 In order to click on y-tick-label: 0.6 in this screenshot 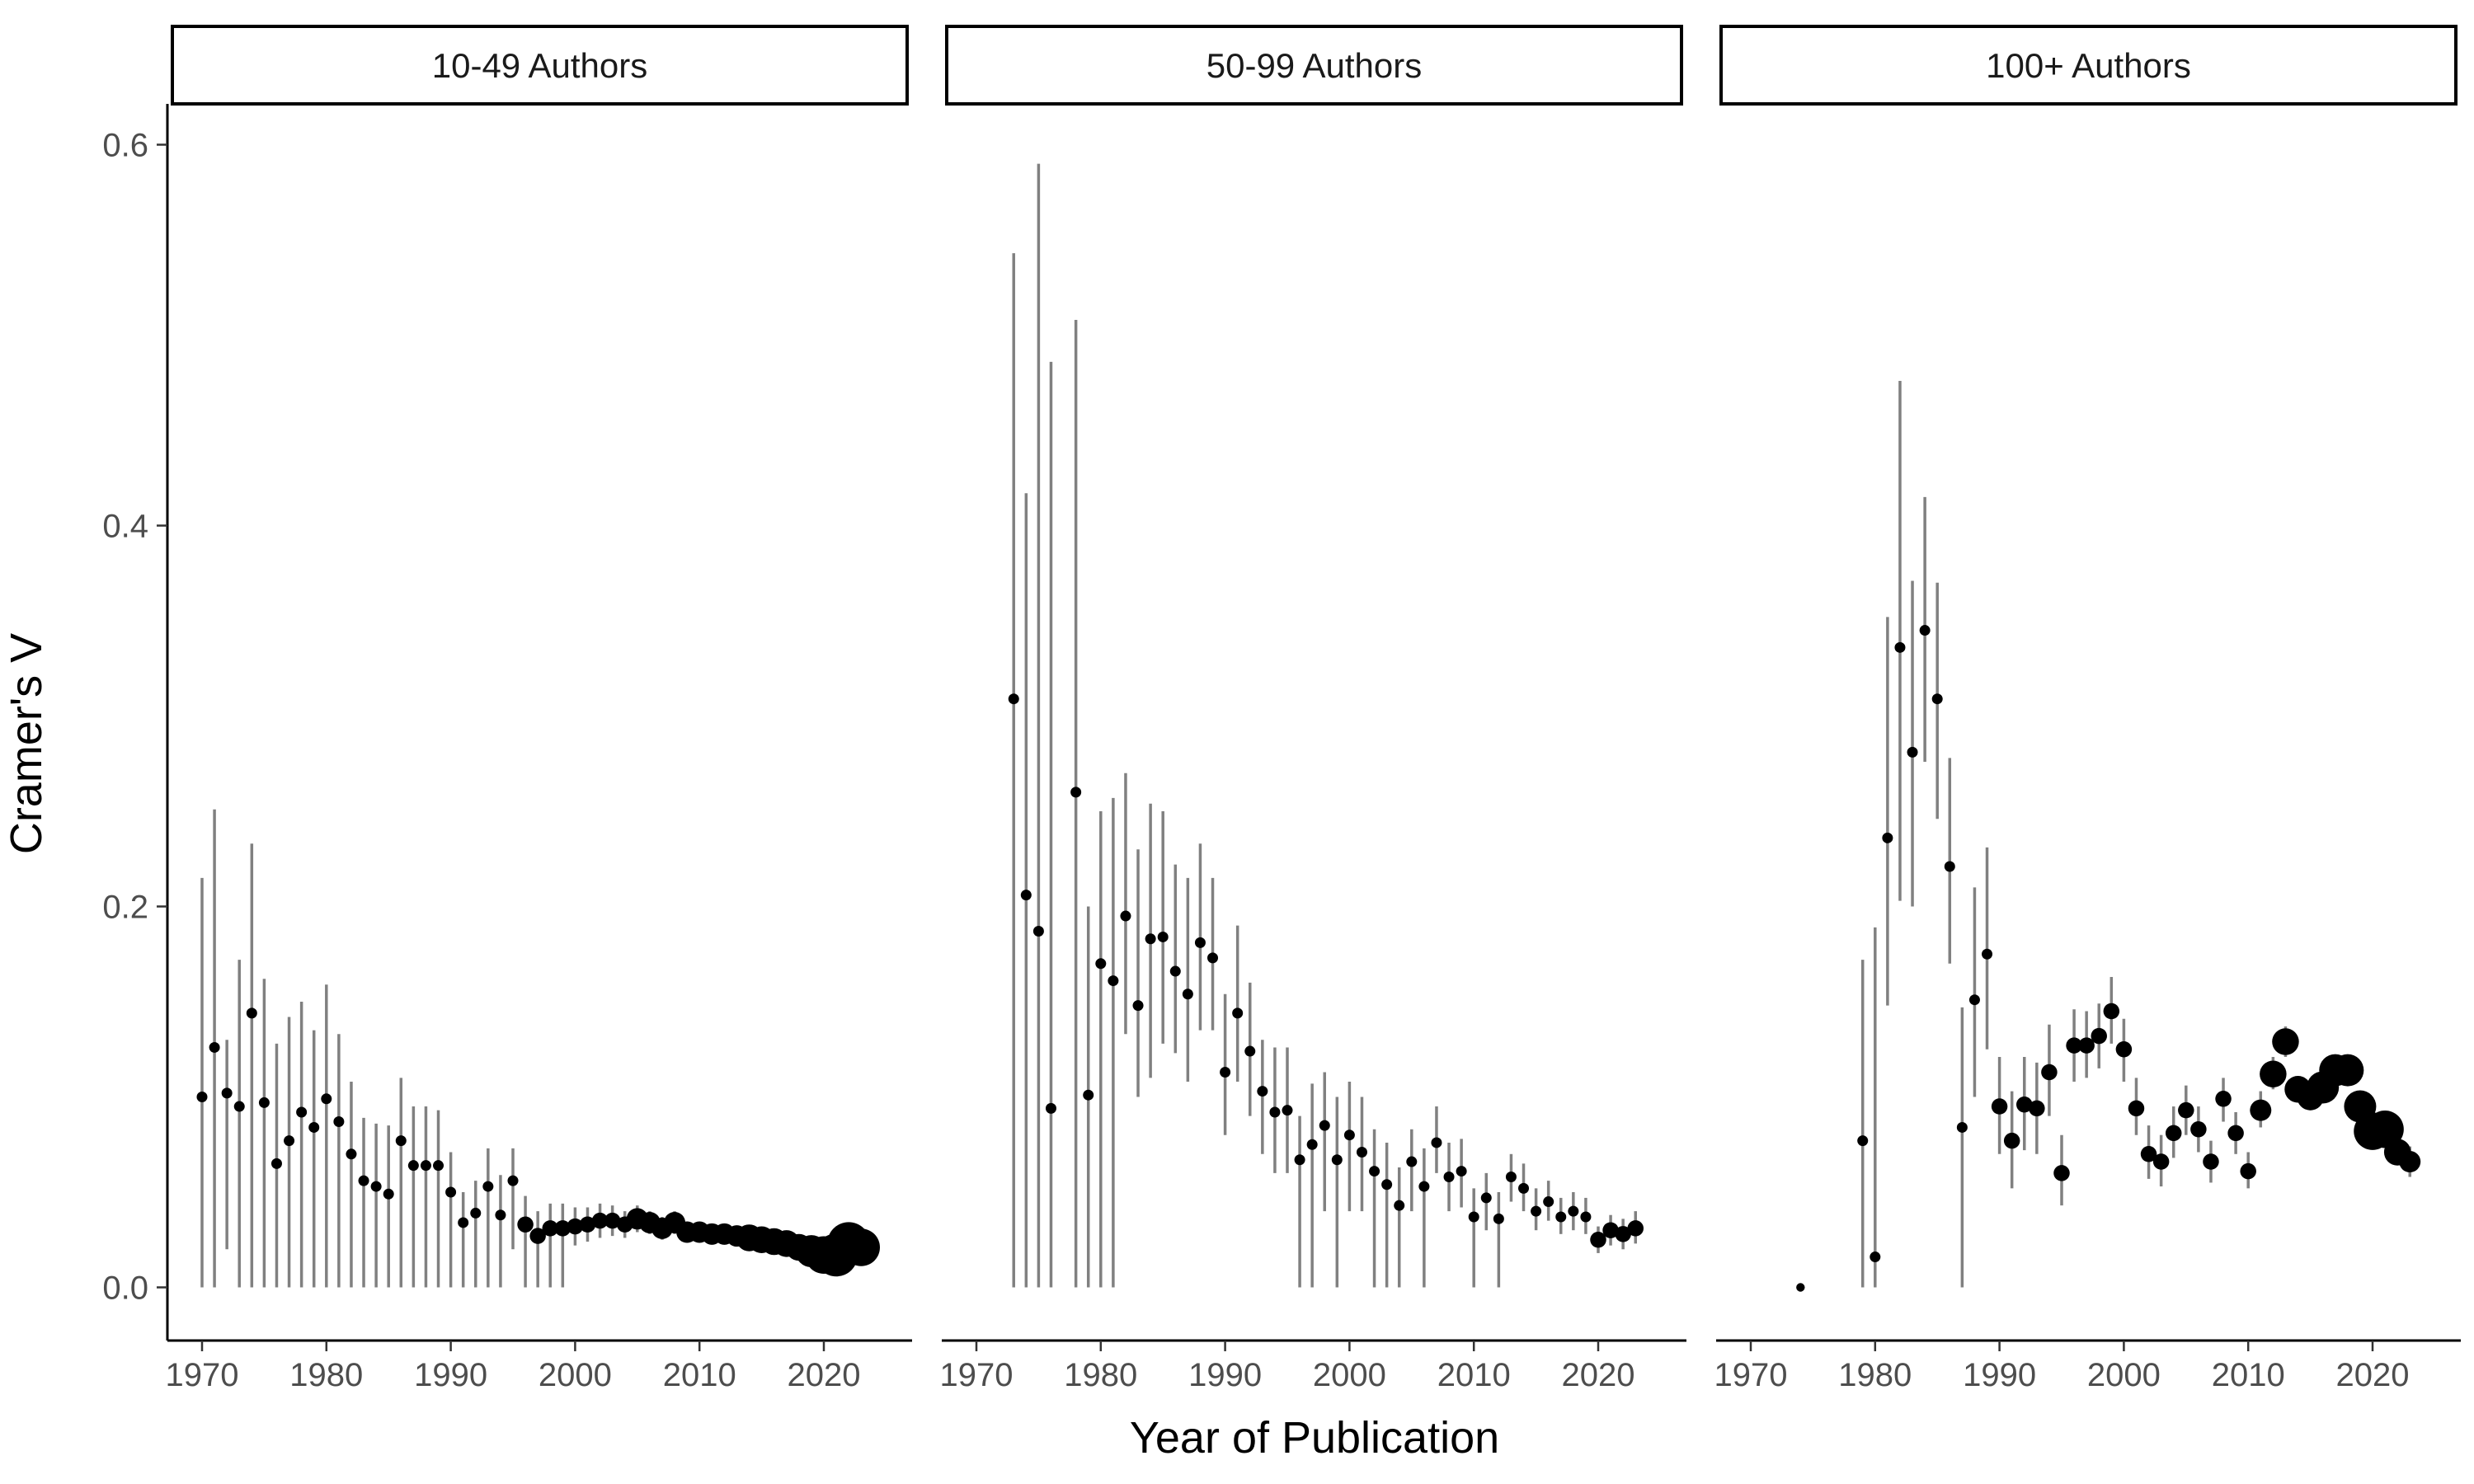, I will do `click(125, 146)`.